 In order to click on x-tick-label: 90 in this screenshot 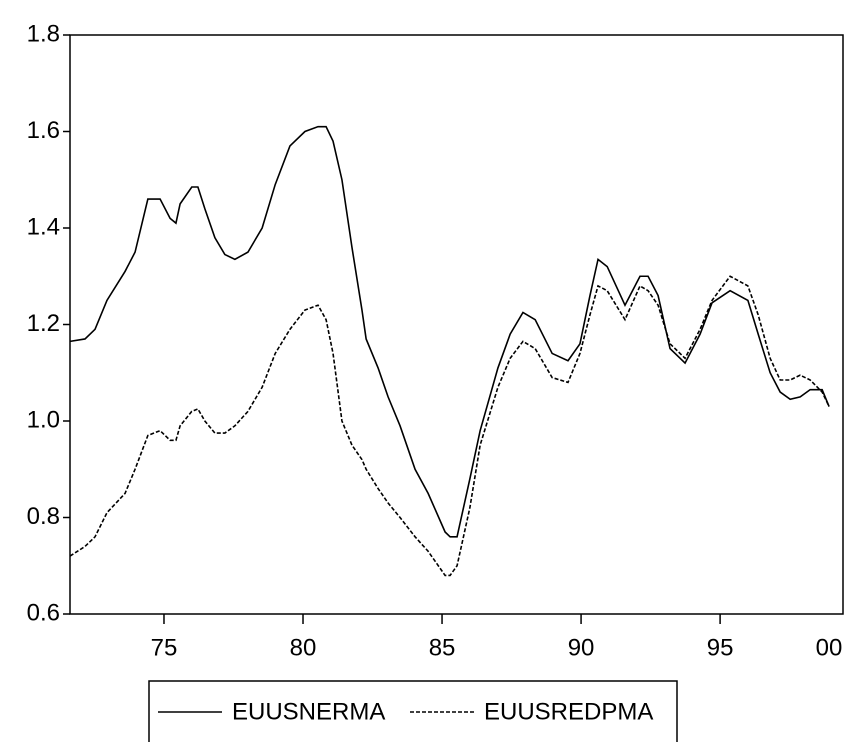, I will do `click(581, 647)`.